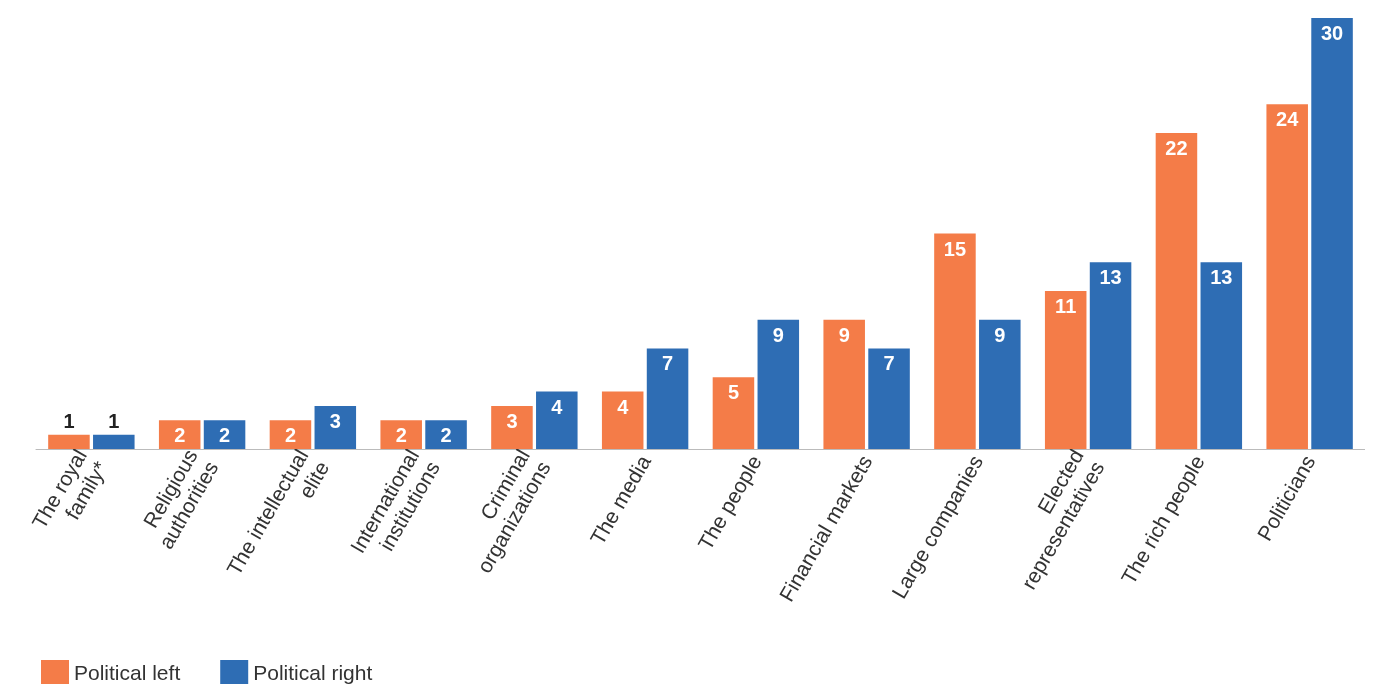  I want to click on data-label: 11, so click(1066, 305).